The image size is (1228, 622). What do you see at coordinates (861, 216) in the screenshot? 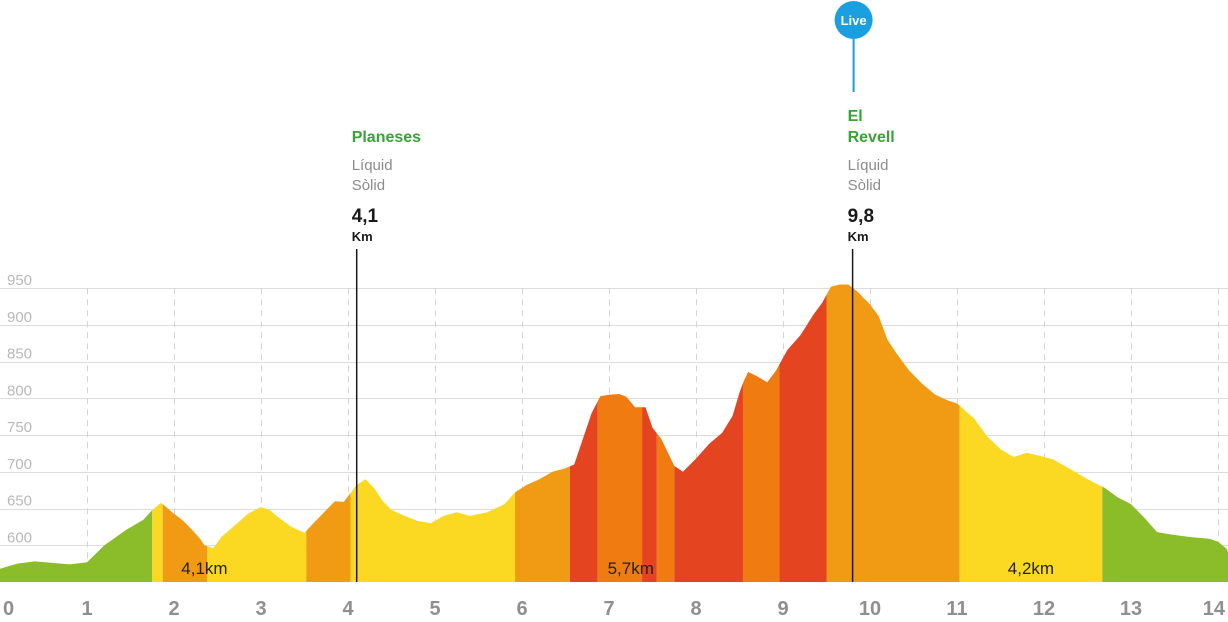
I see `waypoint-distance: 9,8` at bounding box center [861, 216].